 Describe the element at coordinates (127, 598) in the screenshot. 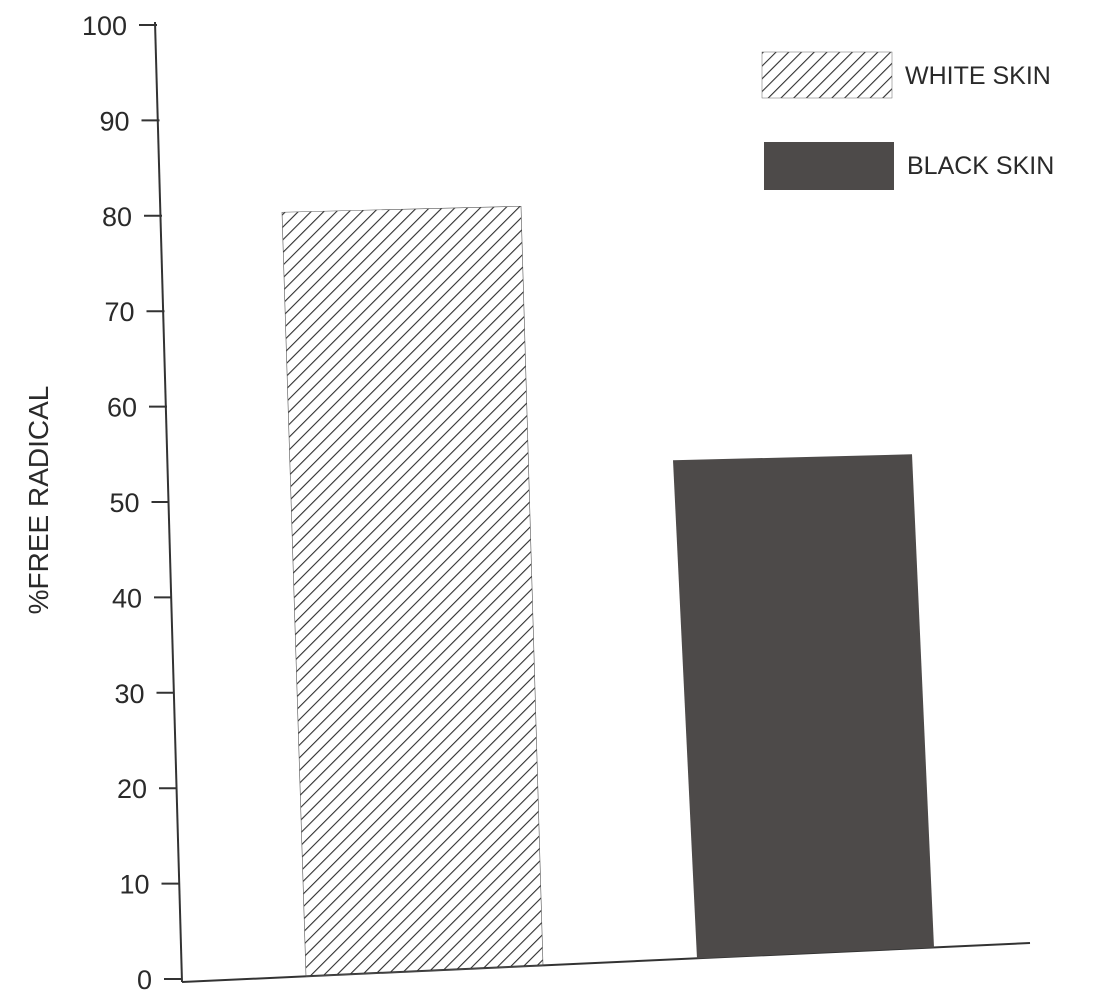

I see `y-tick-label: 40` at that location.